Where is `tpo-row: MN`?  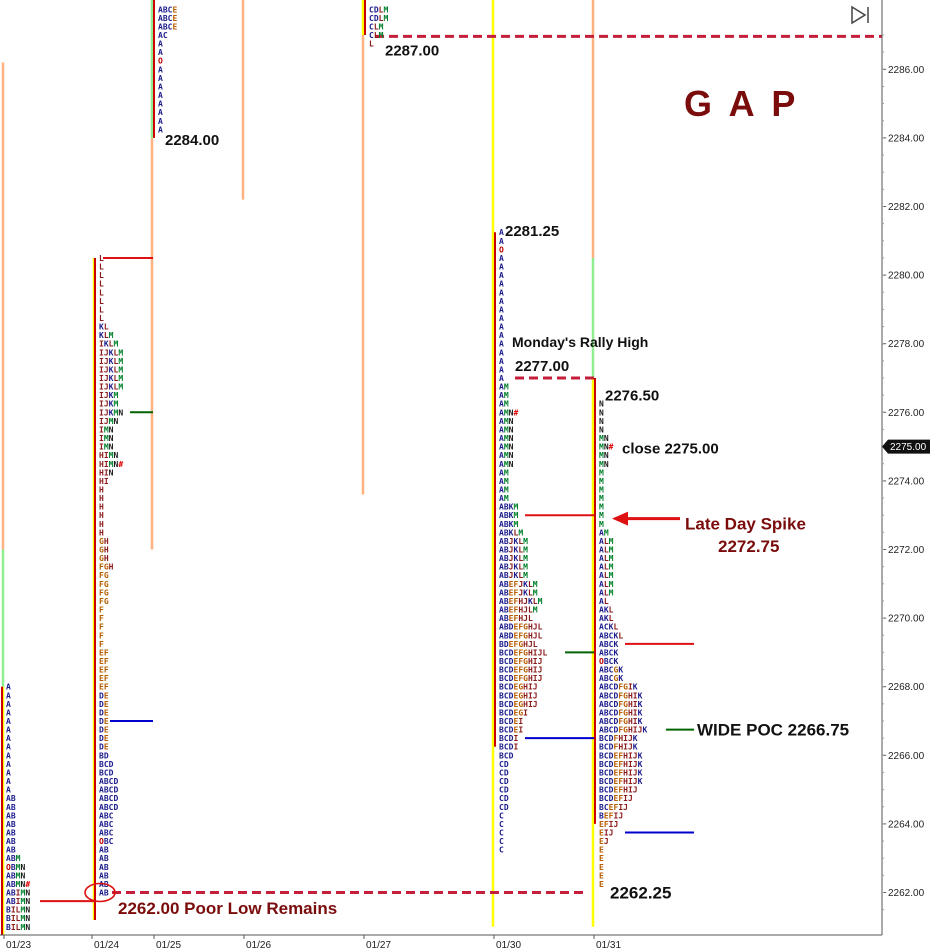 tpo-row: MN is located at coordinates (604, 455).